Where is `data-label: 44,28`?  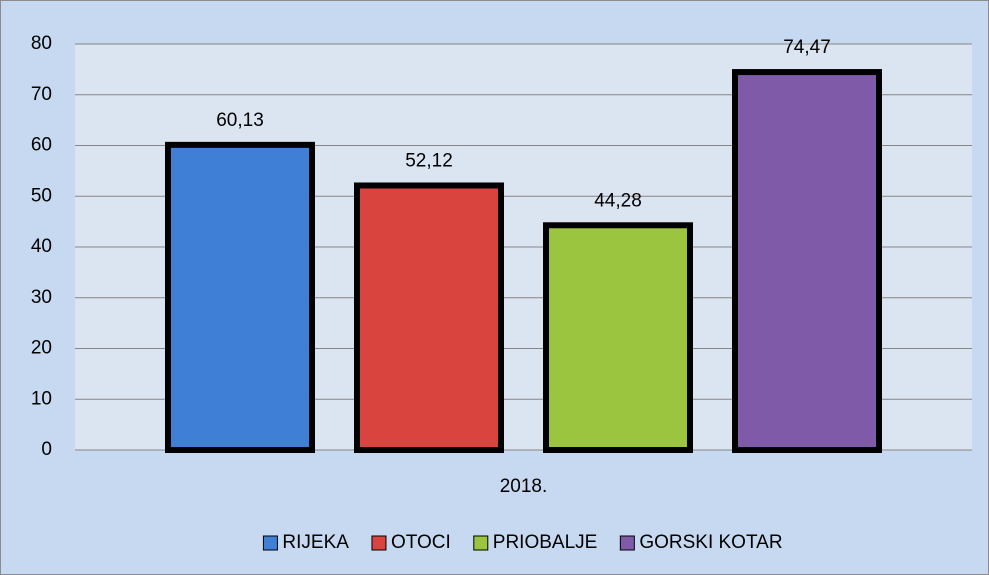
data-label: 44,28 is located at coordinates (618, 200).